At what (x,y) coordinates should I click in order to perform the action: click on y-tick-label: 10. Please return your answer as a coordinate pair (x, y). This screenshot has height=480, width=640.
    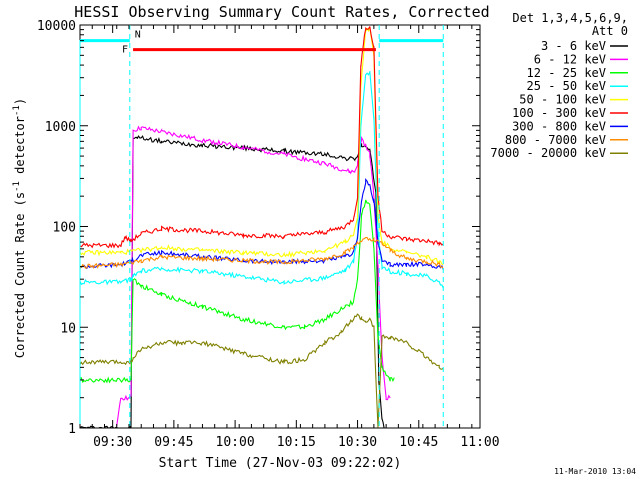
    Looking at the image, I should click on (68, 328).